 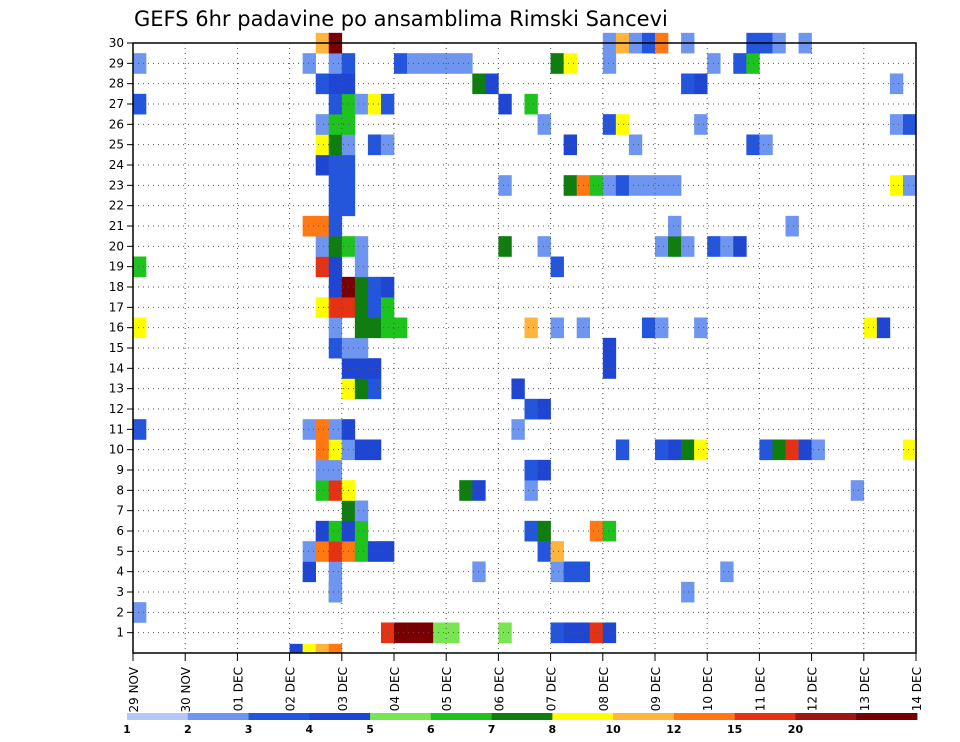 What do you see at coordinates (238, 689) in the screenshot?
I see `x-tick-label: 01 DEC` at bounding box center [238, 689].